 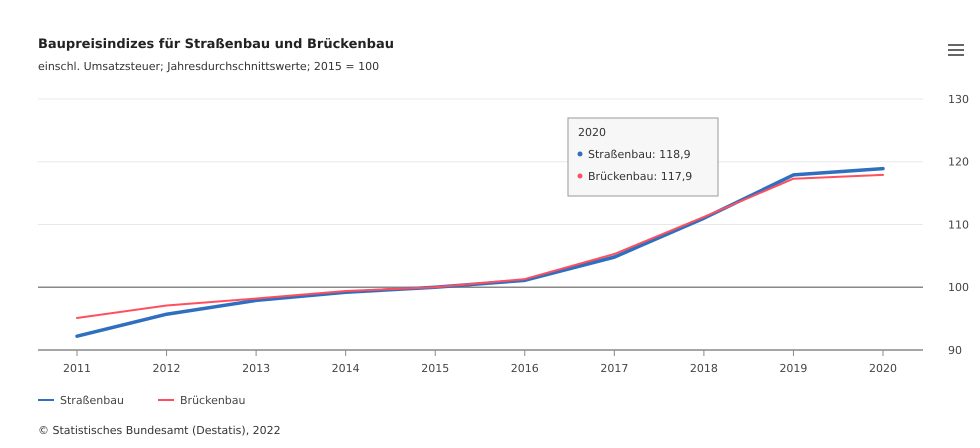 What do you see at coordinates (958, 225) in the screenshot?
I see `y-tick-label: 110` at bounding box center [958, 225].